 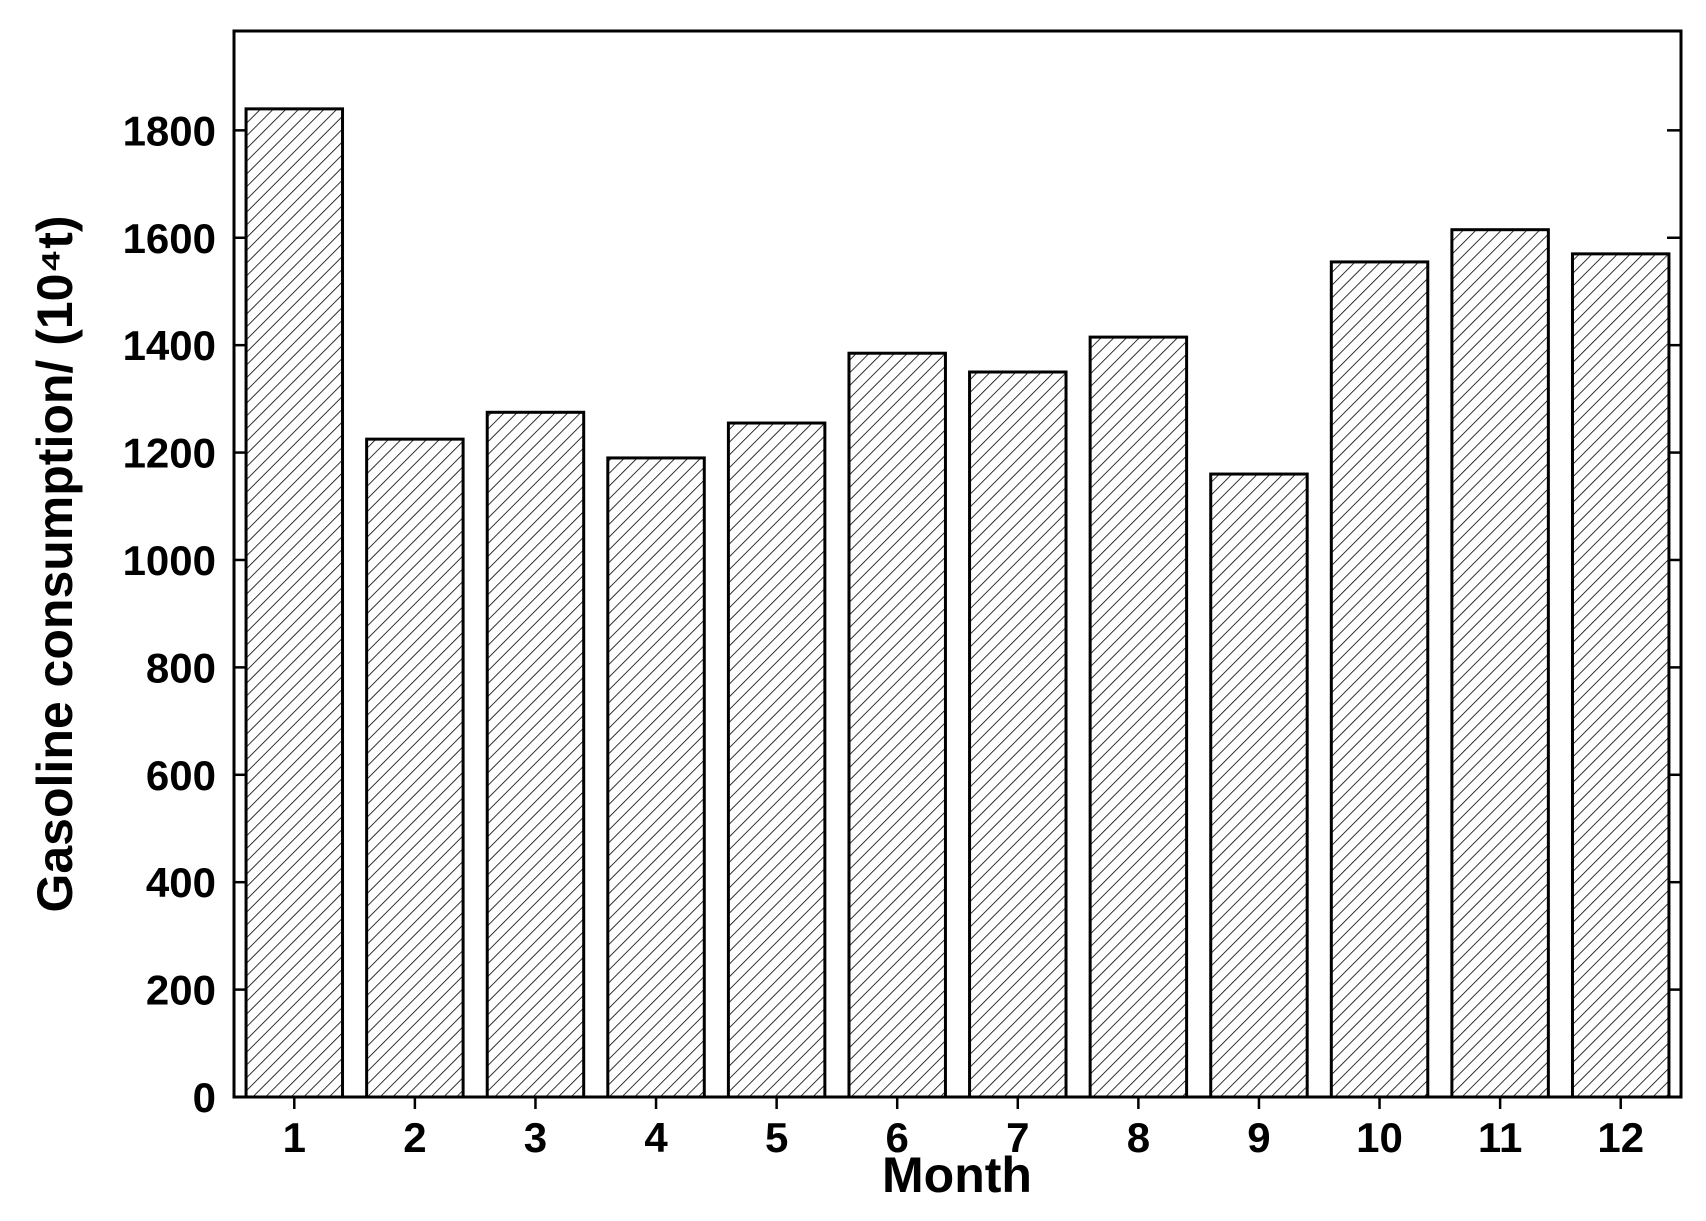 What do you see at coordinates (1620, 1137) in the screenshot?
I see `x-tick-label: 12` at bounding box center [1620, 1137].